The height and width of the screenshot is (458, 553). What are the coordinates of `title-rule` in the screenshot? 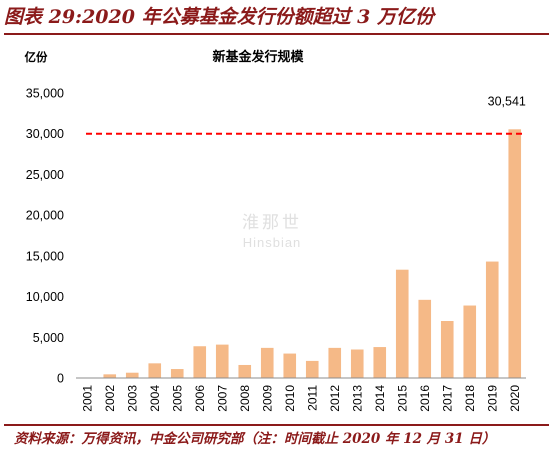 It's located at (276, 34).